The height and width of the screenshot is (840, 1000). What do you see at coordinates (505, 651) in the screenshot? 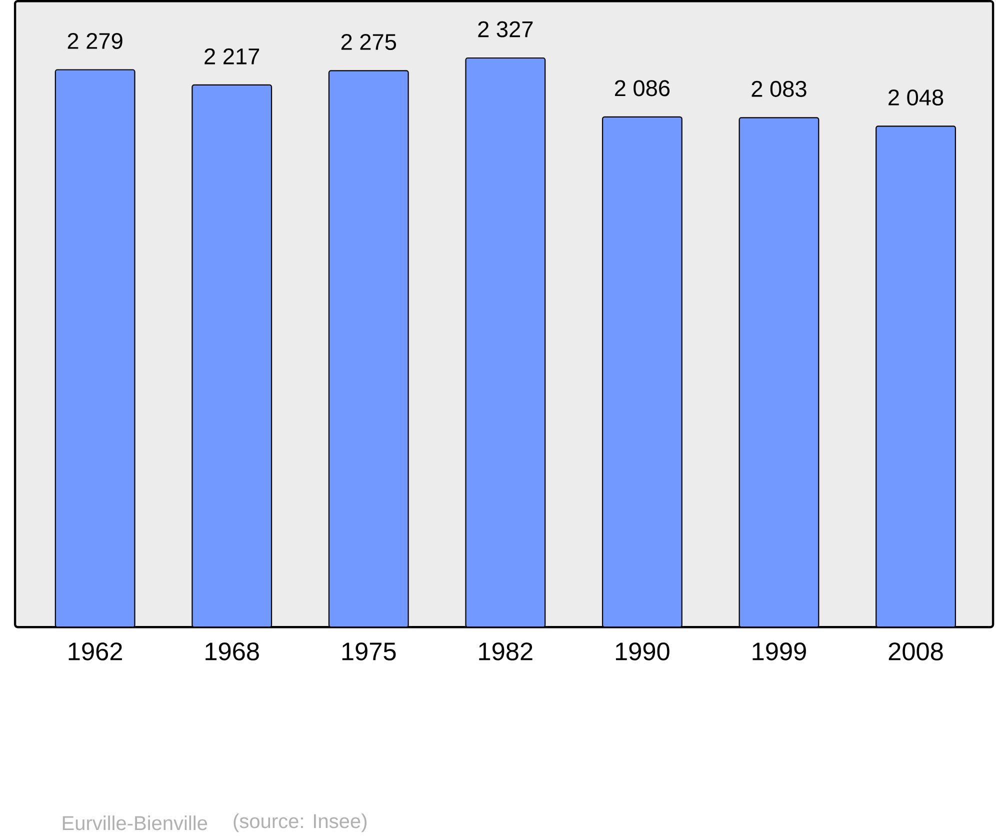
I see `x-tick-label: 1982` at bounding box center [505, 651].